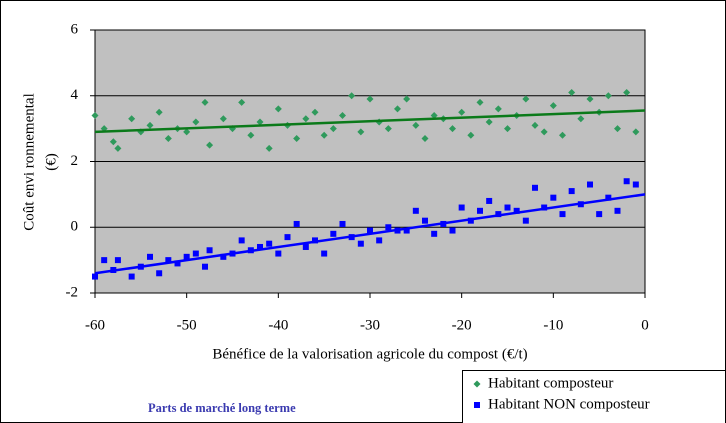  I want to click on legend-marker, so click(477, 384).